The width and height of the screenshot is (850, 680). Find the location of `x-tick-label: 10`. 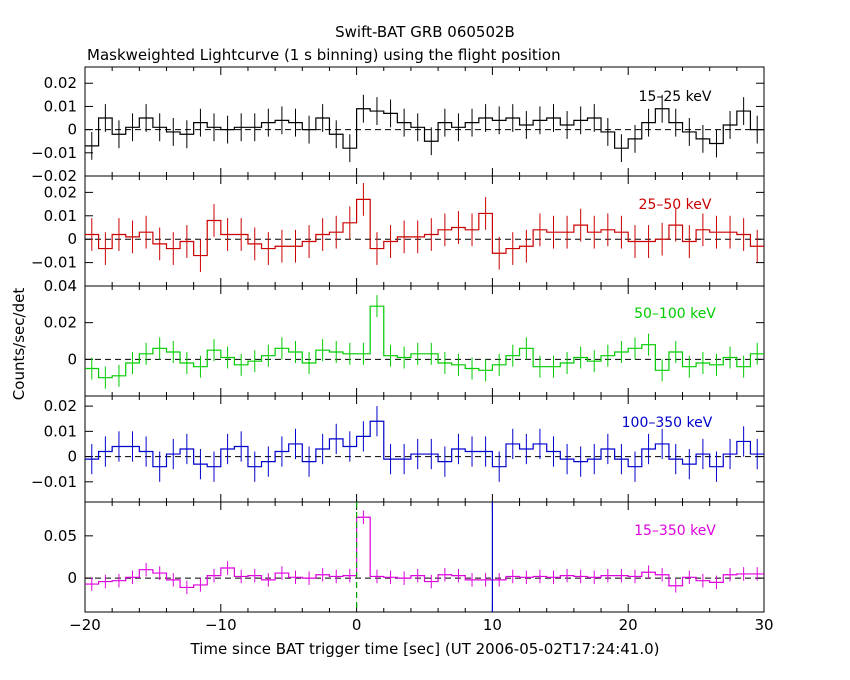

x-tick-label: 10 is located at coordinates (492, 625).